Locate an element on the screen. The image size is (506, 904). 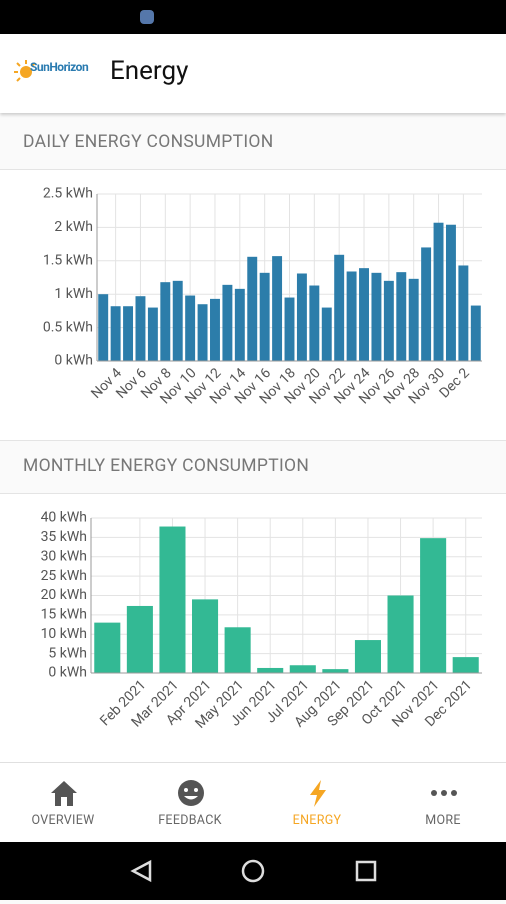
section-title: MONTHLY ENERGY CONSUMPTION is located at coordinates (166, 466).